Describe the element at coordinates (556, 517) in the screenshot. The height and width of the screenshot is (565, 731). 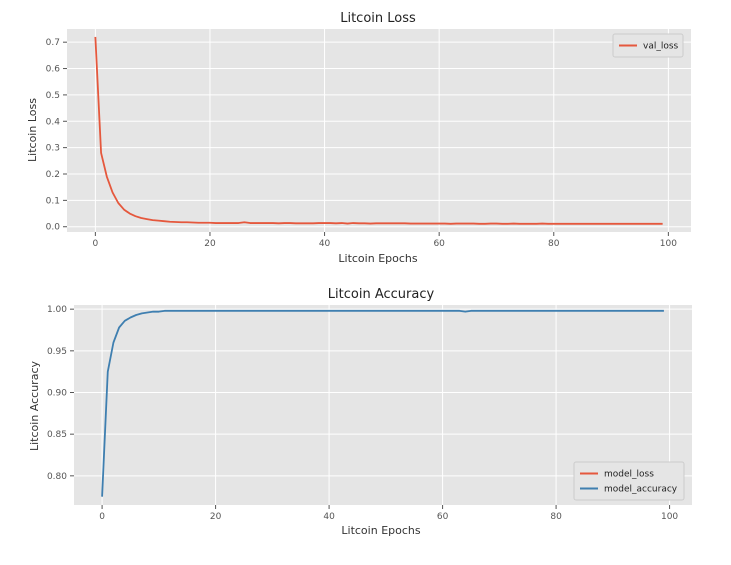
I see `accuracy-x-tick-label: 80` at that location.